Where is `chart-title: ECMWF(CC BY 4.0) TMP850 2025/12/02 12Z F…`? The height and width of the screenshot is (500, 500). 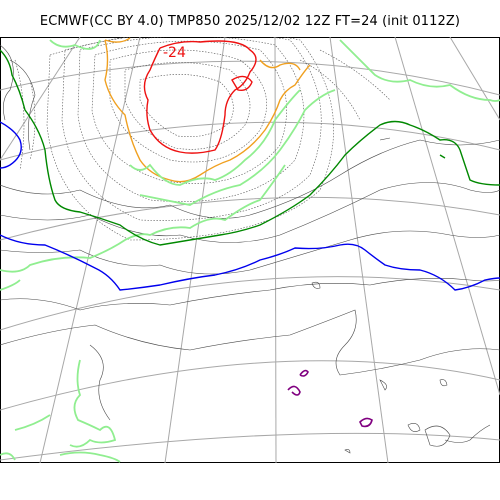 chart-title: ECMWF(CC BY 4.0) TMP850 2025/12/02 12Z F… is located at coordinates (250, 21).